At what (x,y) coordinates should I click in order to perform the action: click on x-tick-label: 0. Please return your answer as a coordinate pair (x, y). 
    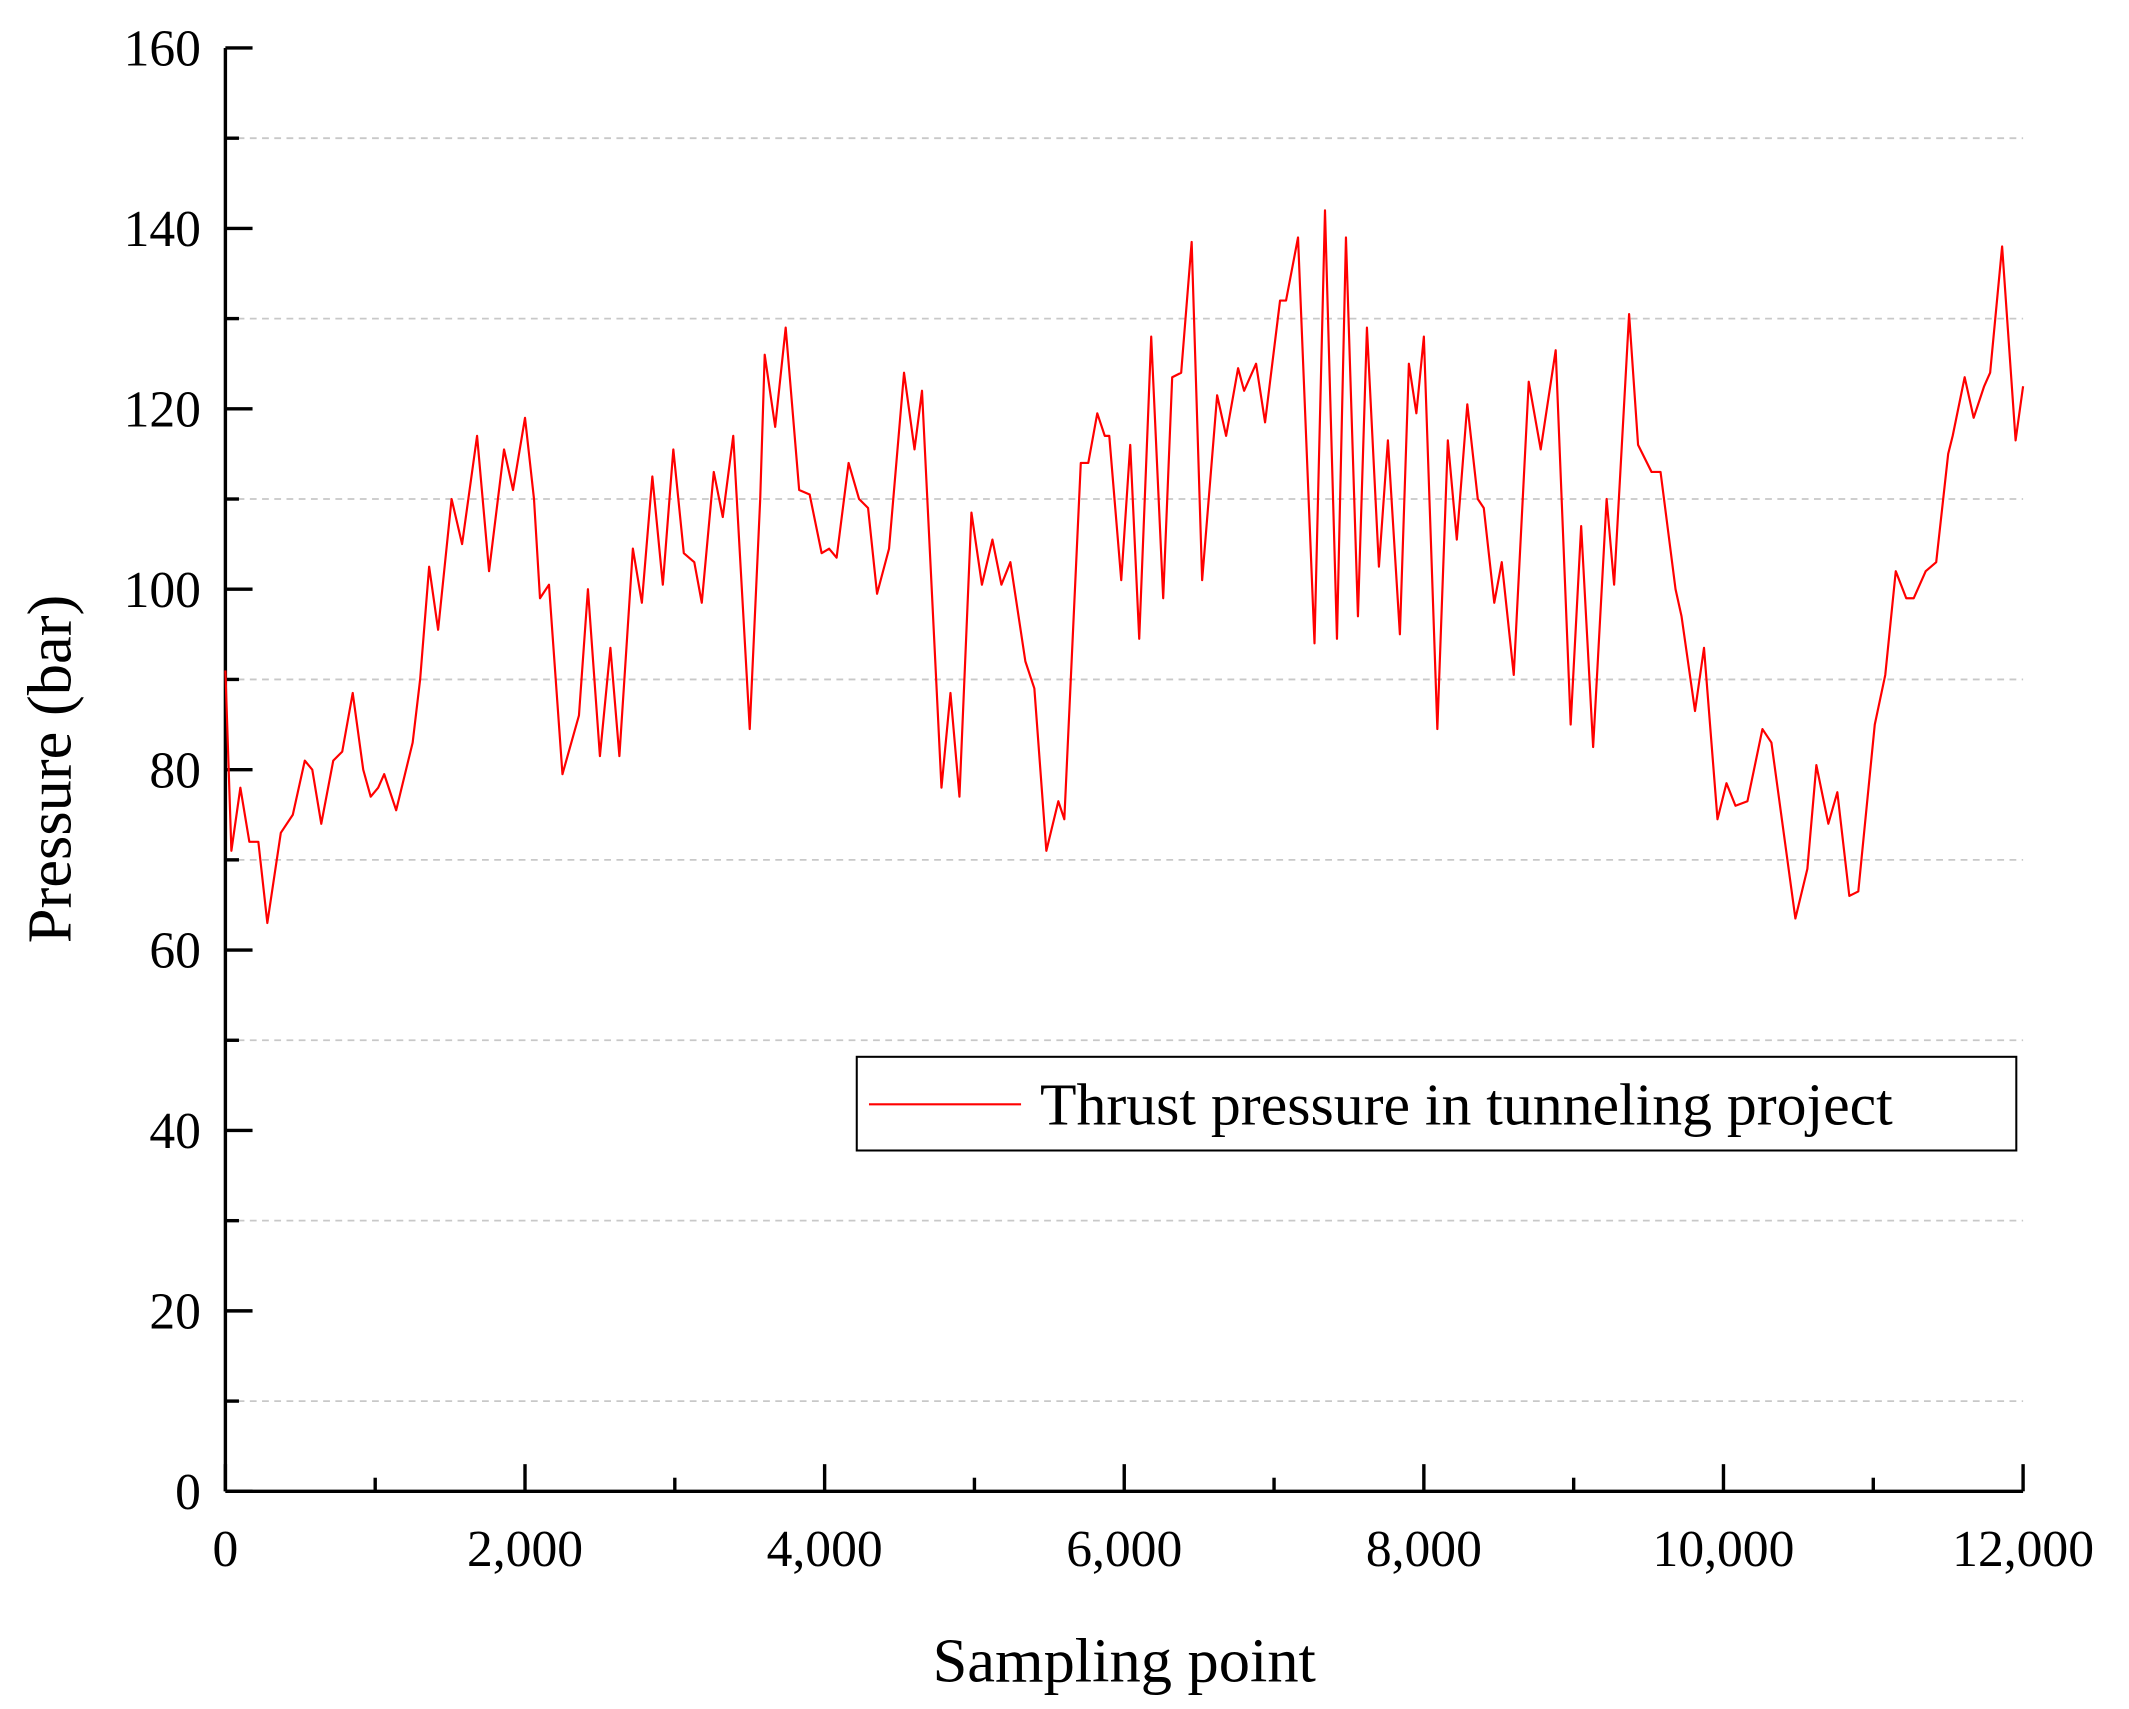
    Looking at the image, I should click on (225, 1549).